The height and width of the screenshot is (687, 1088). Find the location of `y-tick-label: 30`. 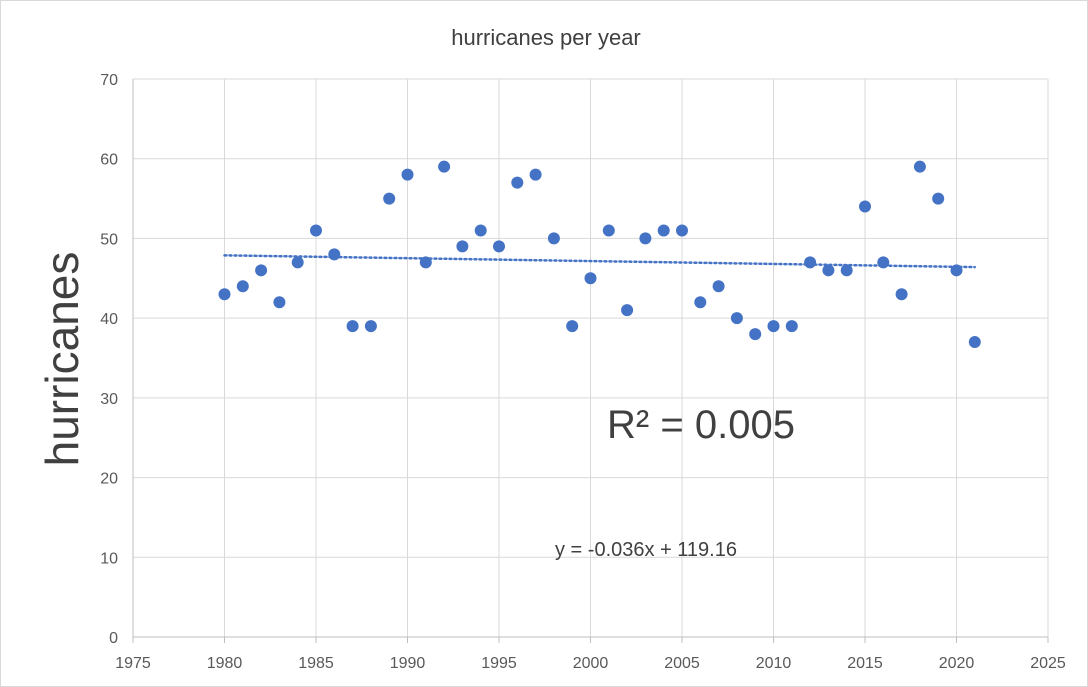

y-tick-label: 30 is located at coordinates (109, 399).